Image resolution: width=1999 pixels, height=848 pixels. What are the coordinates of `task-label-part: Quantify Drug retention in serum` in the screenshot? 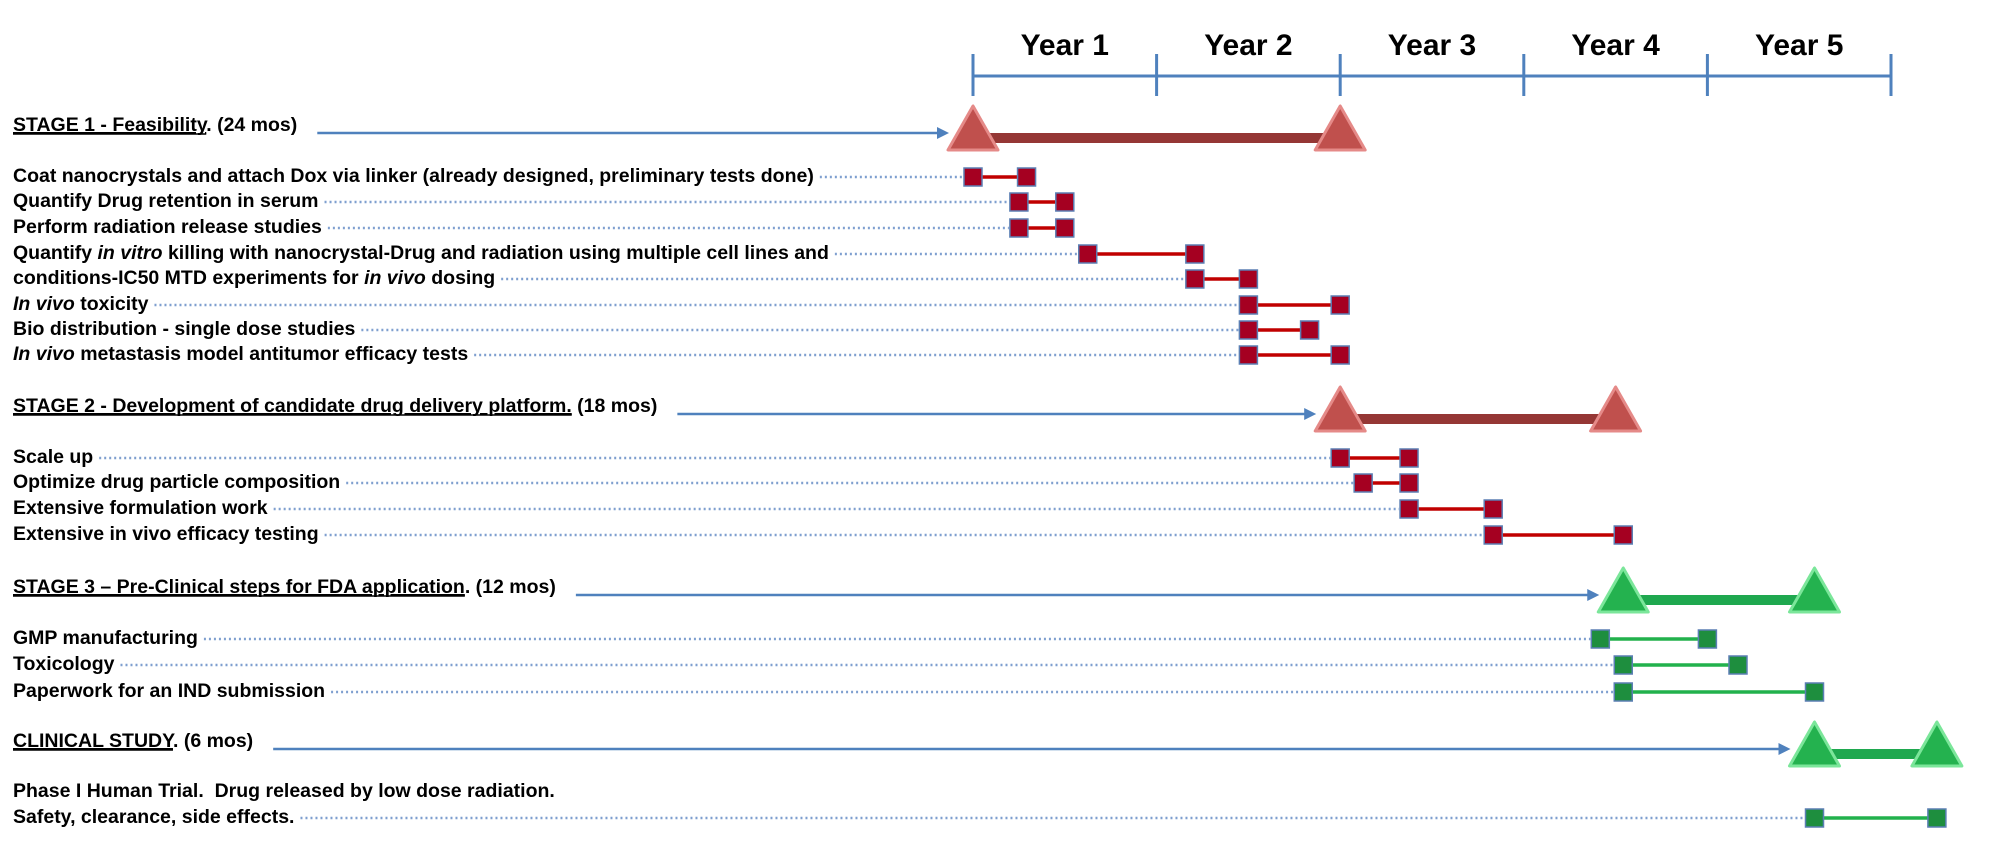 It's located at (166, 201).